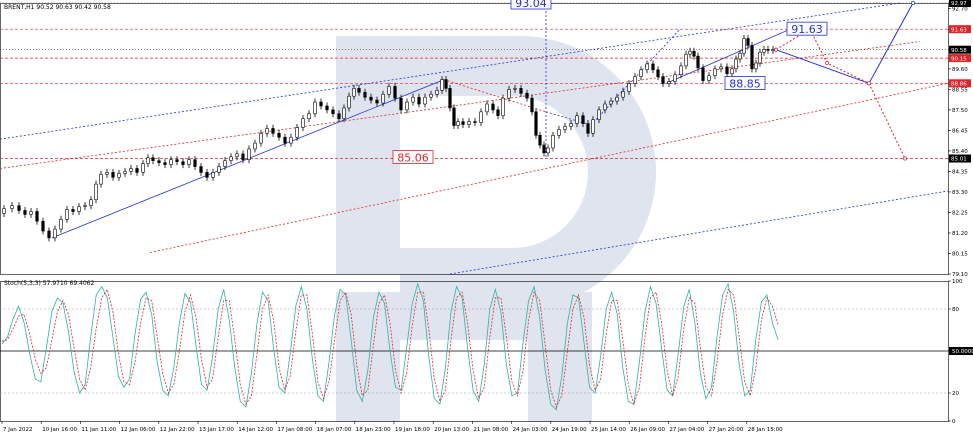 This screenshot has width=973, height=440. I want to click on annotation-label: 88.85, so click(745, 83).